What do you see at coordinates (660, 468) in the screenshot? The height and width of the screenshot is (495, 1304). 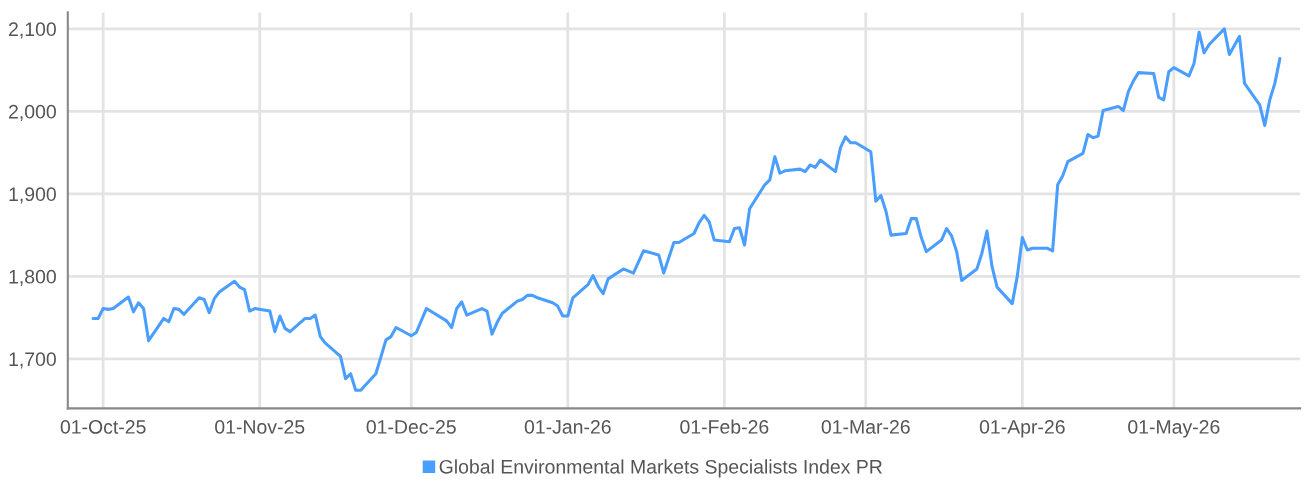 I see `legend-label: Global Environmental Markets Specialists Index PR` at bounding box center [660, 468].